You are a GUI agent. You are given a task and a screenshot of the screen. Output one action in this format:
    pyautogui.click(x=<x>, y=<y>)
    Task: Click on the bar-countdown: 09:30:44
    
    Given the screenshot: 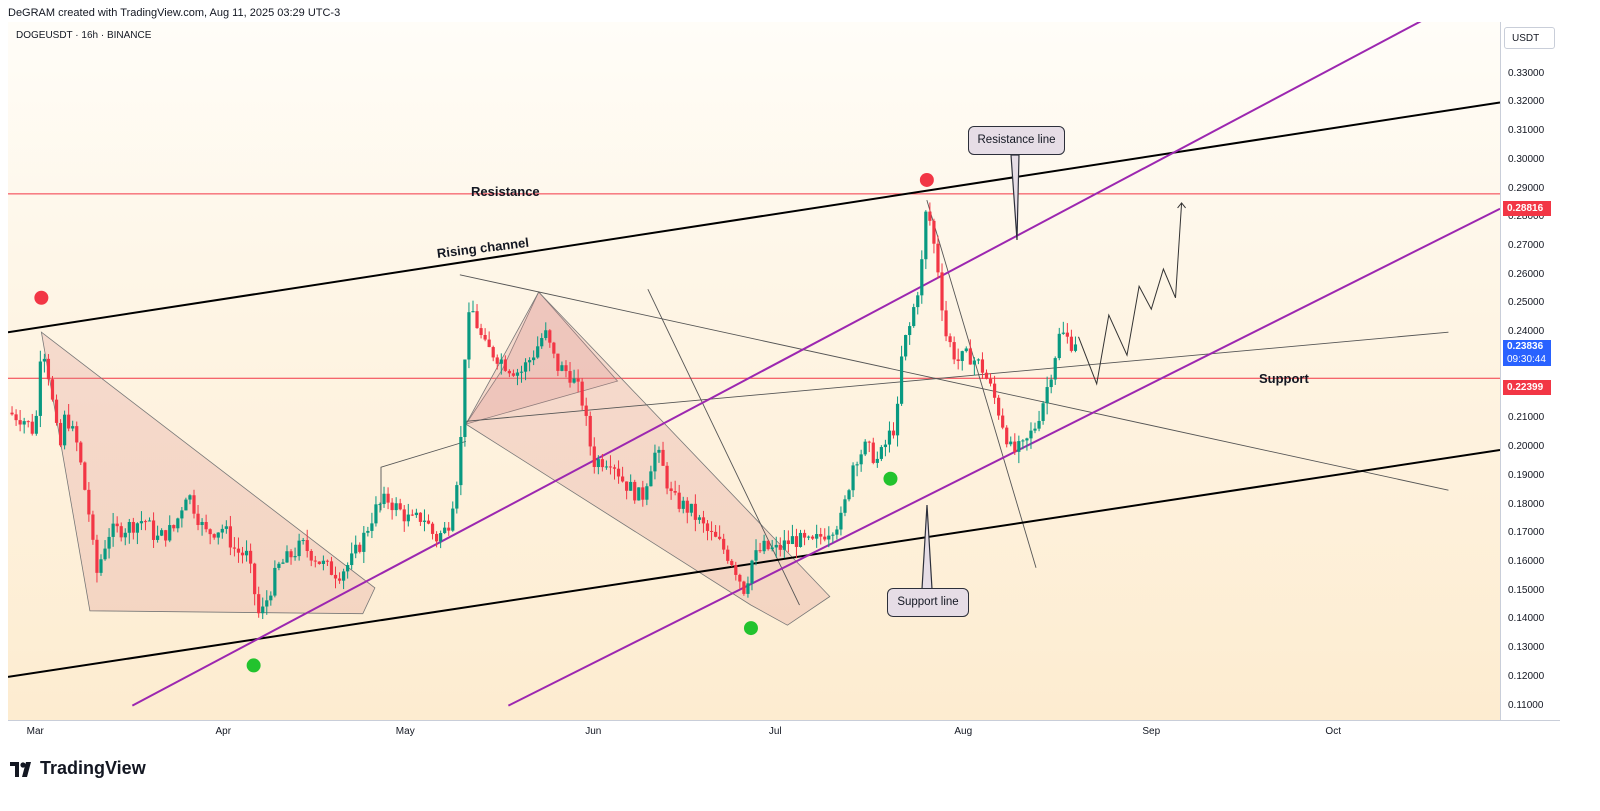 What is the action you would take?
    pyautogui.click(x=1526, y=359)
    